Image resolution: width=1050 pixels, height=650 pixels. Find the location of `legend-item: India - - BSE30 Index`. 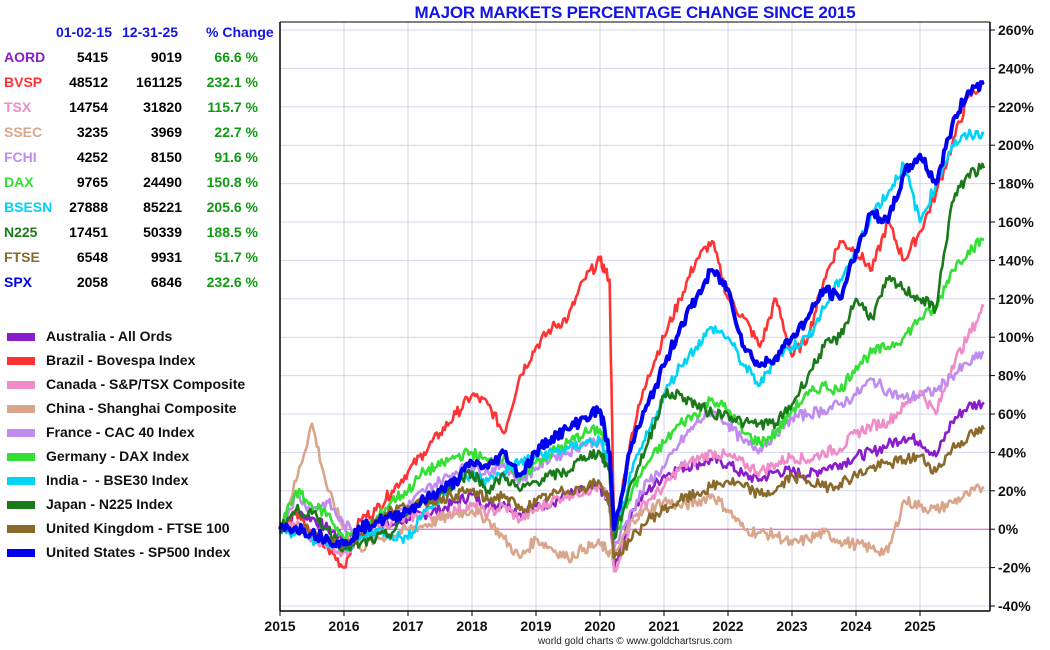

legend-item: India - - BSE30 Index is located at coordinates (142, 482).